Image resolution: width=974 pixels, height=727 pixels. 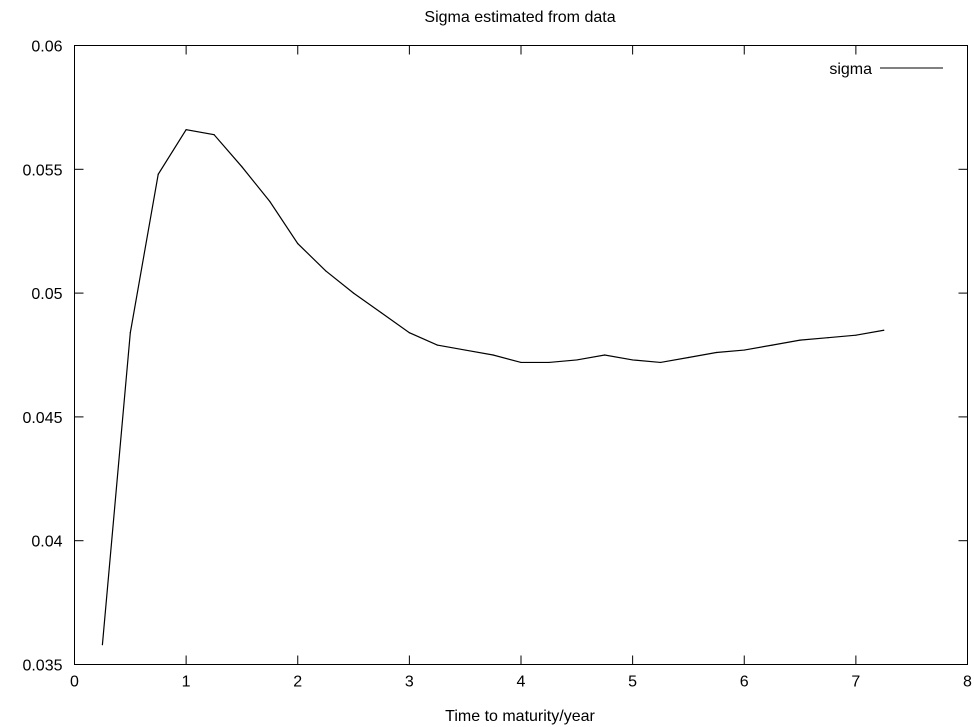 What do you see at coordinates (744, 682) in the screenshot?
I see `x-tick-label: 6` at bounding box center [744, 682].